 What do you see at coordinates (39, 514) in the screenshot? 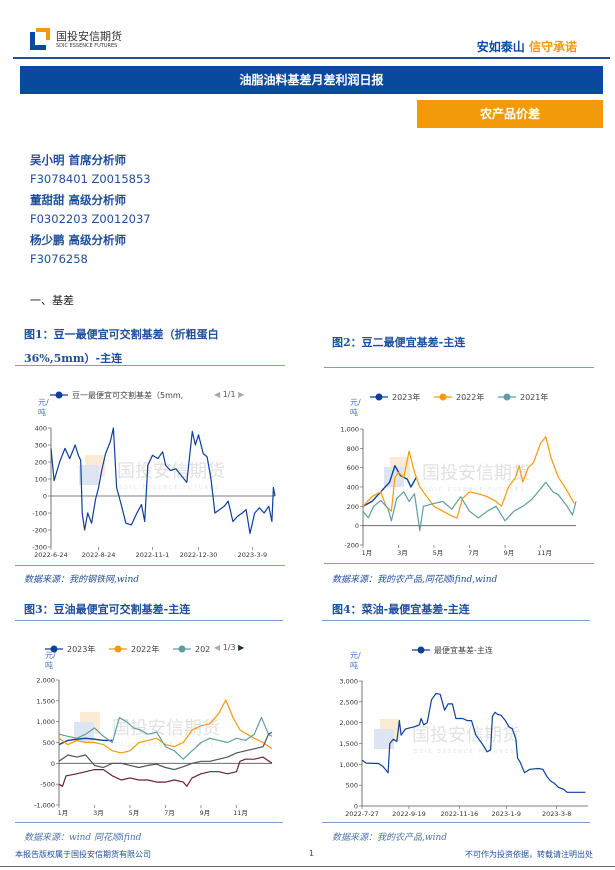
I see `y-tick-label: -100` at bounding box center [39, 514].